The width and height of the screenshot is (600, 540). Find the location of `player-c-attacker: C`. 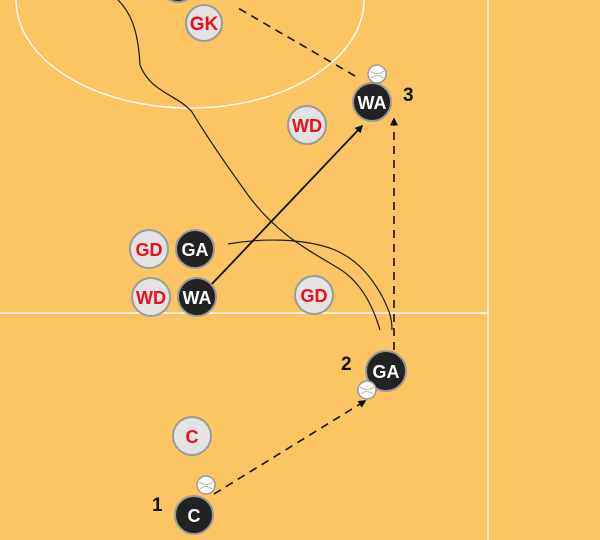

player-c-attacker: C is located at coordinates (194, 515).